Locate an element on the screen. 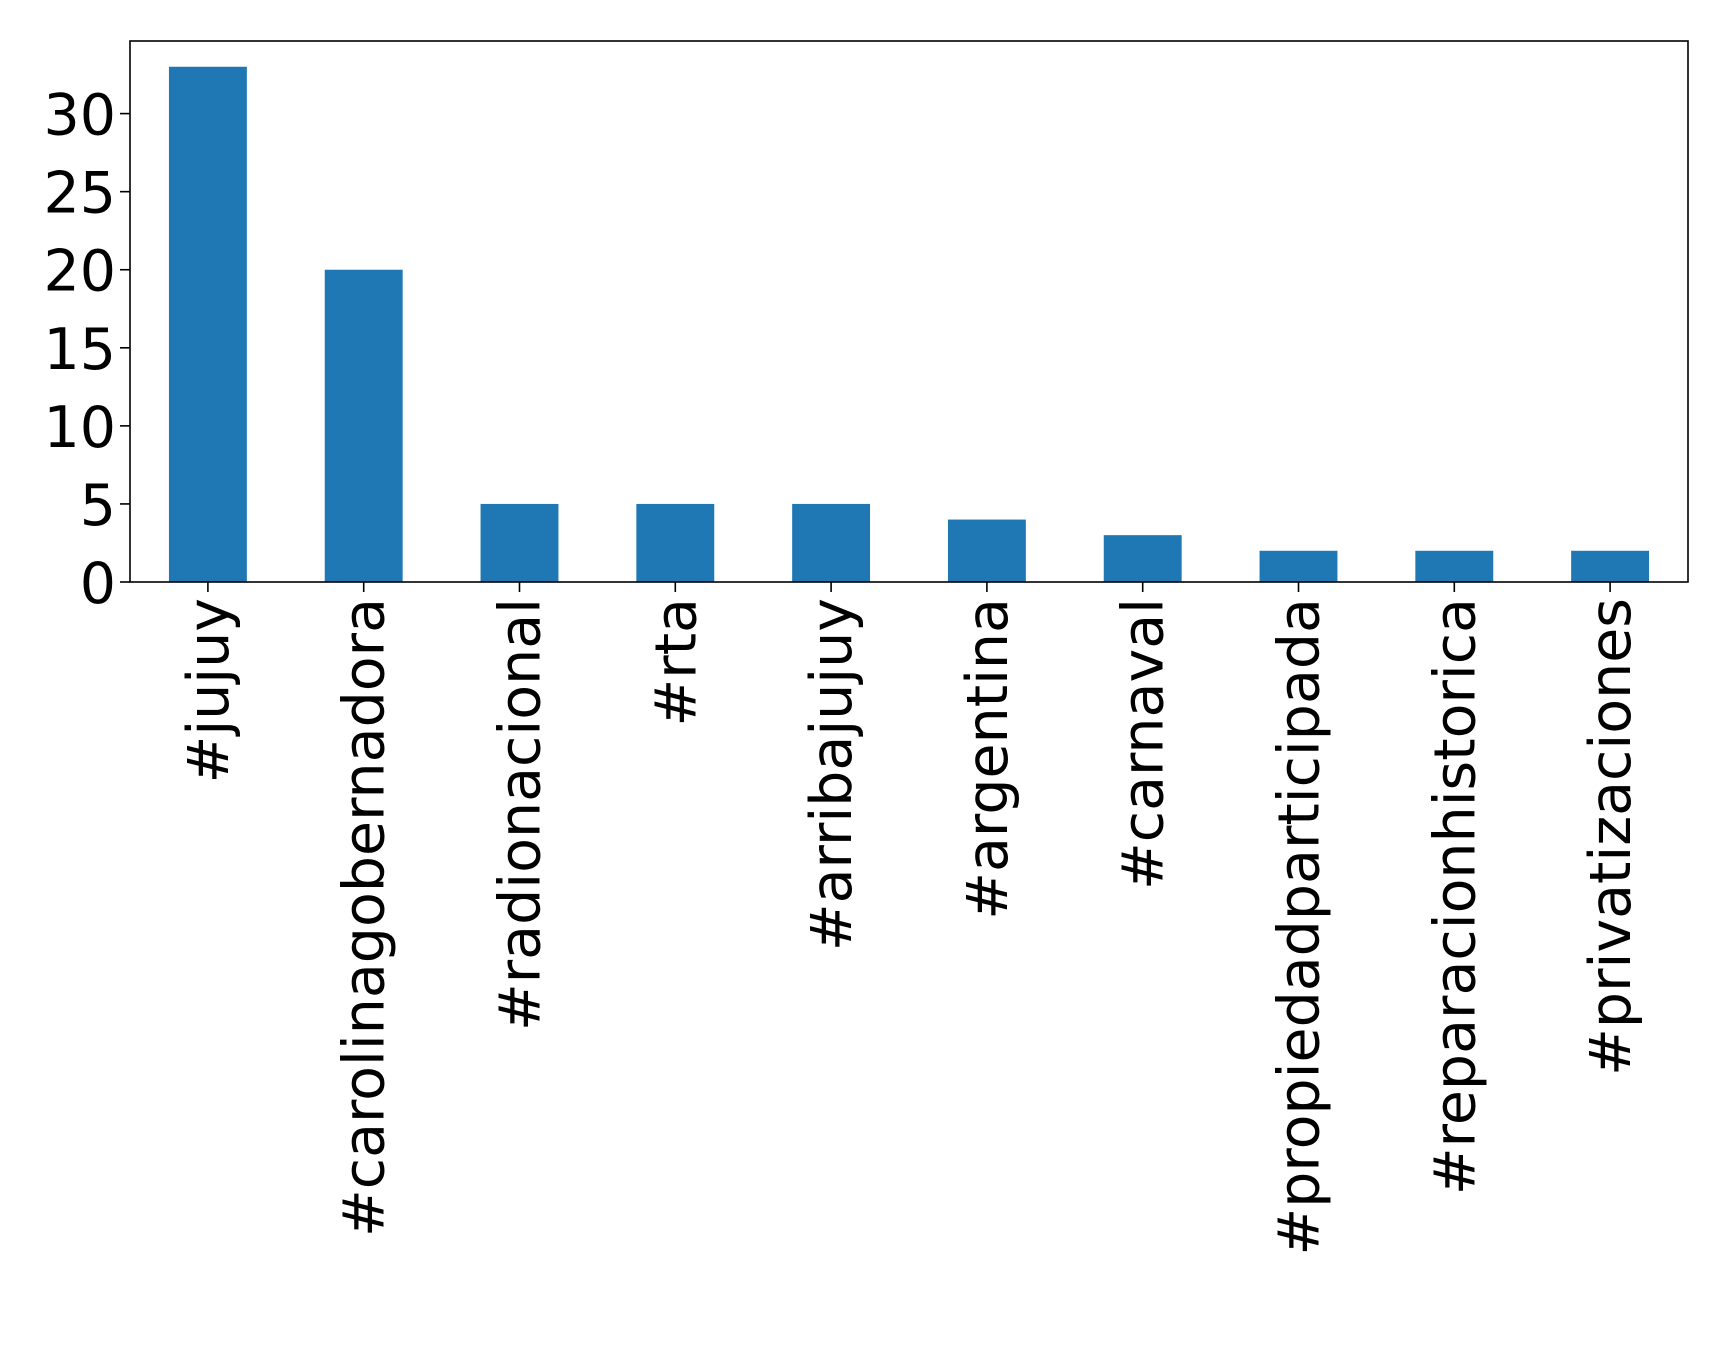  x-tick-label: #arribajujuy is located at coordinates (832, 774).